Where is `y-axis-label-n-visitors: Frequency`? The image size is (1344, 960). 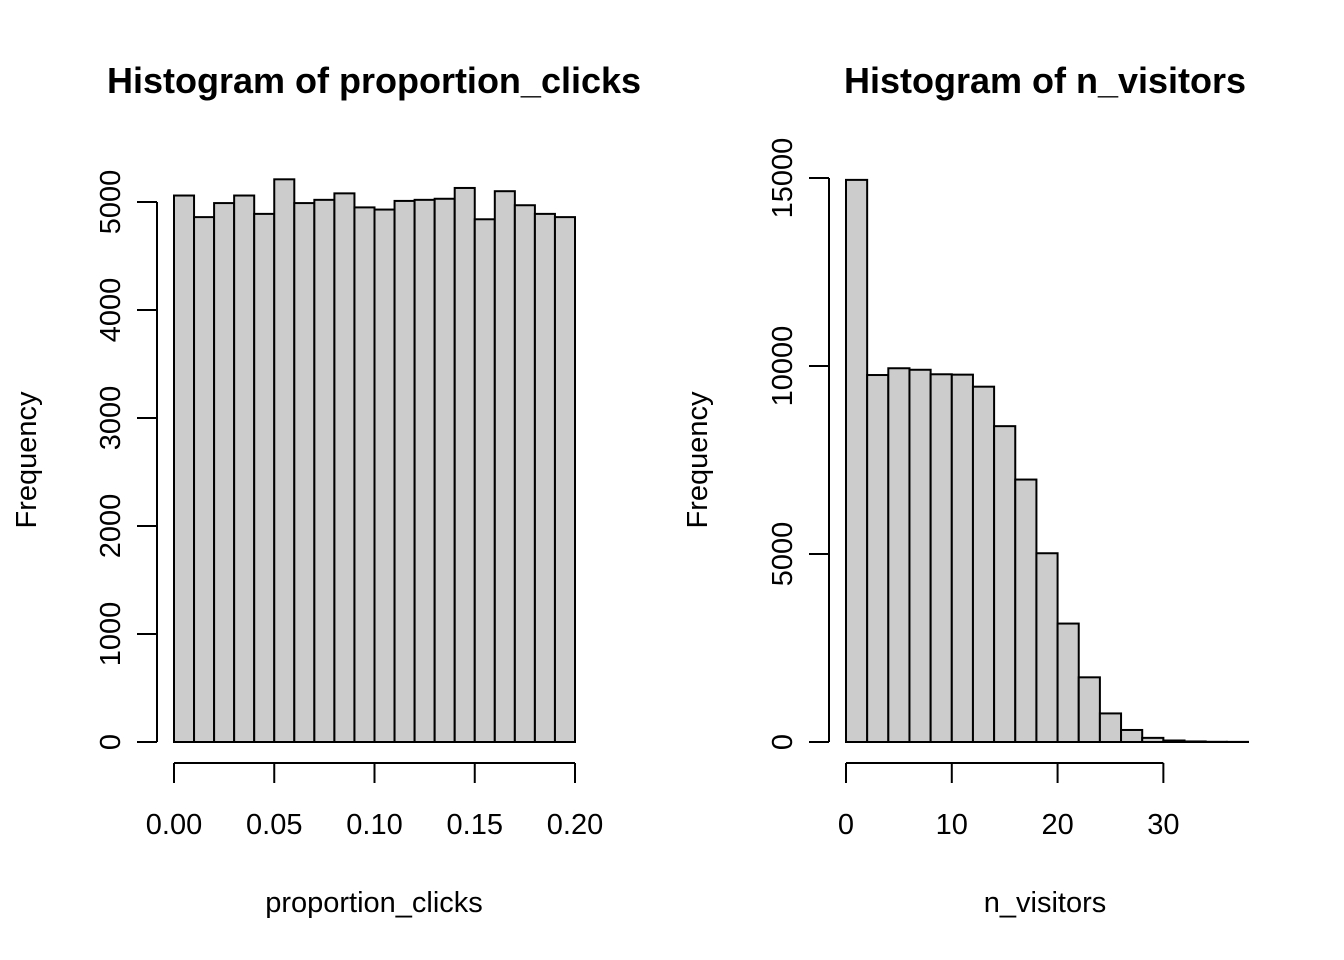 y-axis-label-n-visitors: Frequency is located at coordinates (698, 460).